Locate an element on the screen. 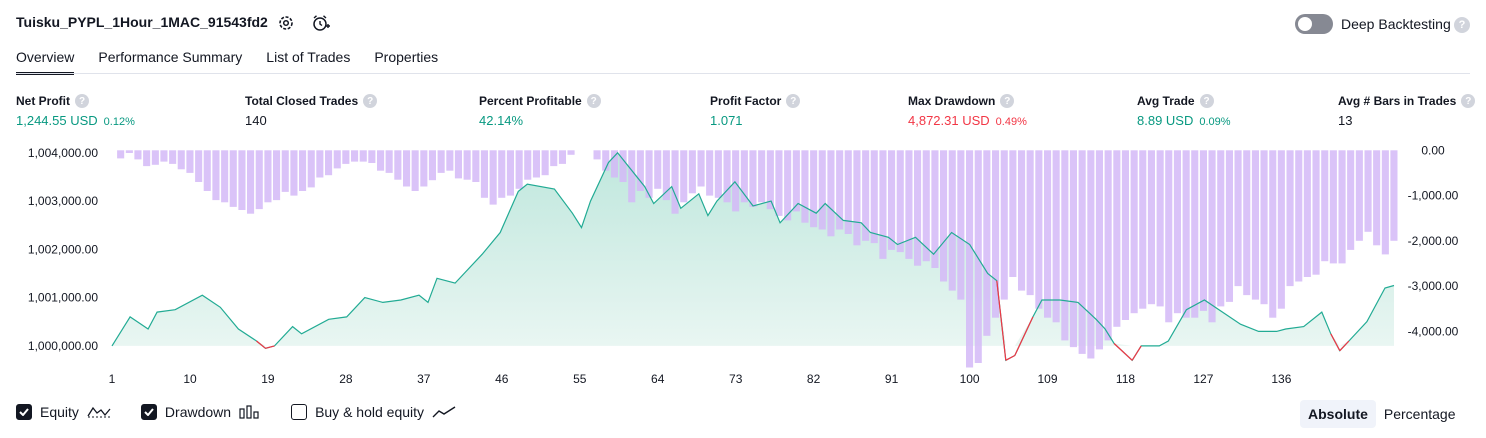 This screenshot has height=438, width=1486. metric-percent: 0.49% is located at coordinates (1011, 122).